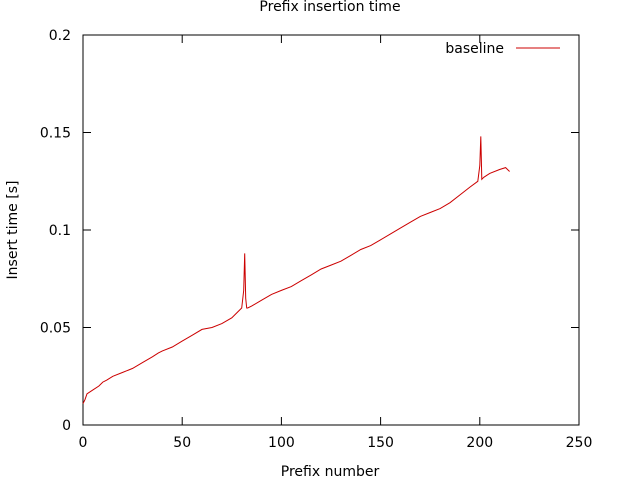  What do you see at coordinates (281, 443) in the screenshot?
I see `x-tick-label: 100` at bounding box center [281, 443].